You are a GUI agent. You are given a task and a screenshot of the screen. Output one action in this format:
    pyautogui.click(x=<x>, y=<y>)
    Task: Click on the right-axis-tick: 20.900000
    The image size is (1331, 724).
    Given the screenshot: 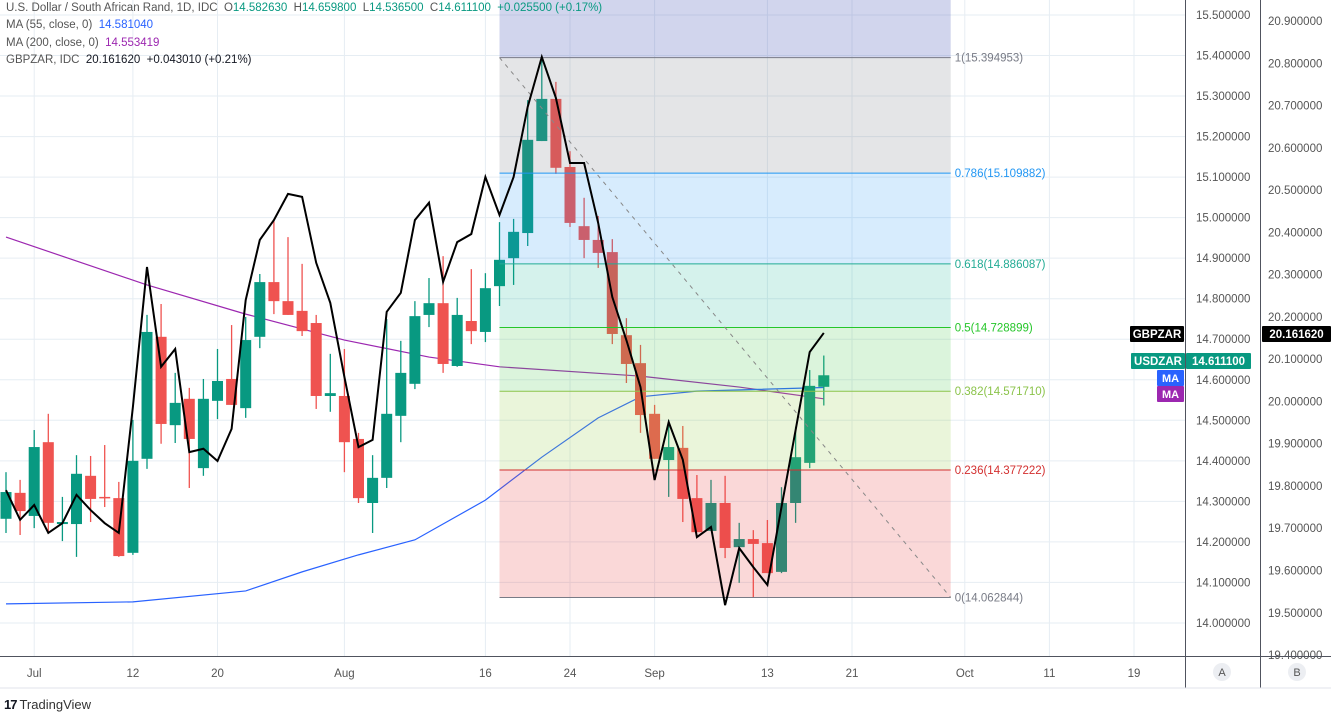 What is the action you would take?
    pyautogui.click(x=1295, y=22)
    